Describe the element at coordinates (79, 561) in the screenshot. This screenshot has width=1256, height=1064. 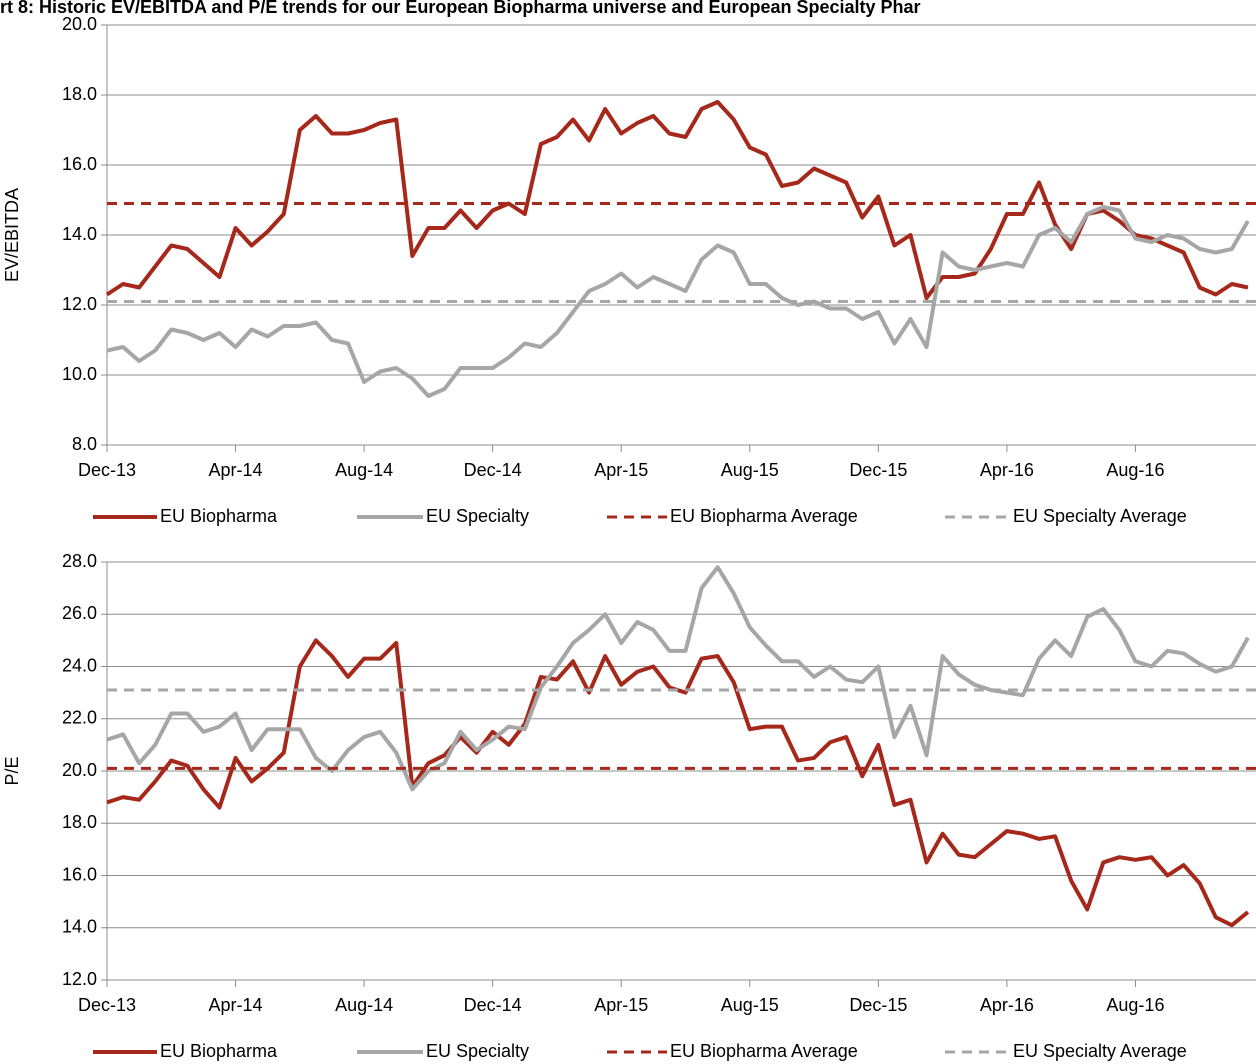
I see `y-tick-label: 28.0` at that location.